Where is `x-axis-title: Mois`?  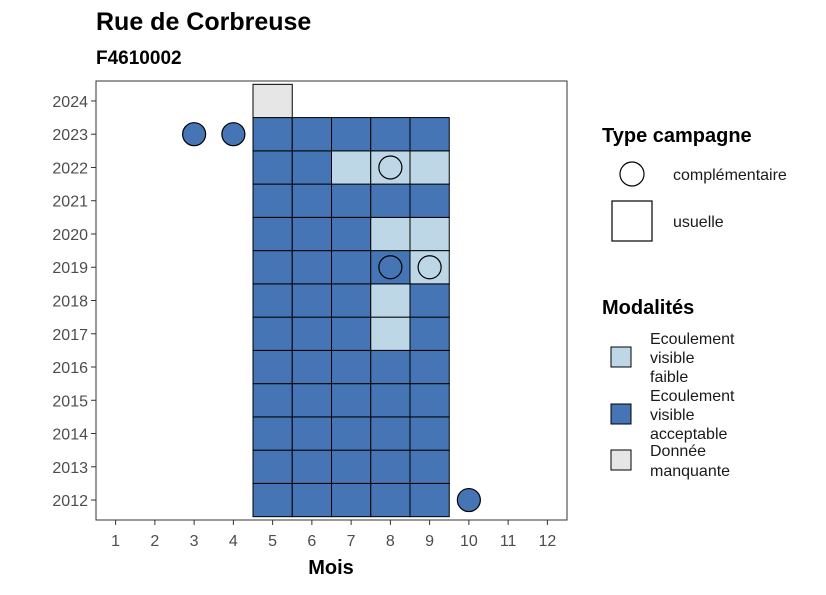 x-axis-title: Mois is located at coordinates (331, 568).